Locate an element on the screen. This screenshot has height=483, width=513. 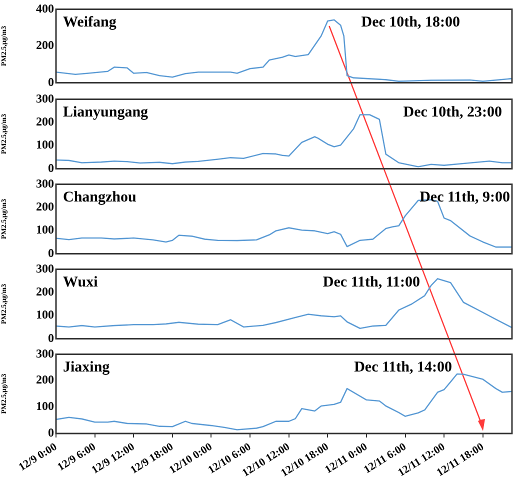
chart-title: Lianyungang is located at coordinates (106, 112).